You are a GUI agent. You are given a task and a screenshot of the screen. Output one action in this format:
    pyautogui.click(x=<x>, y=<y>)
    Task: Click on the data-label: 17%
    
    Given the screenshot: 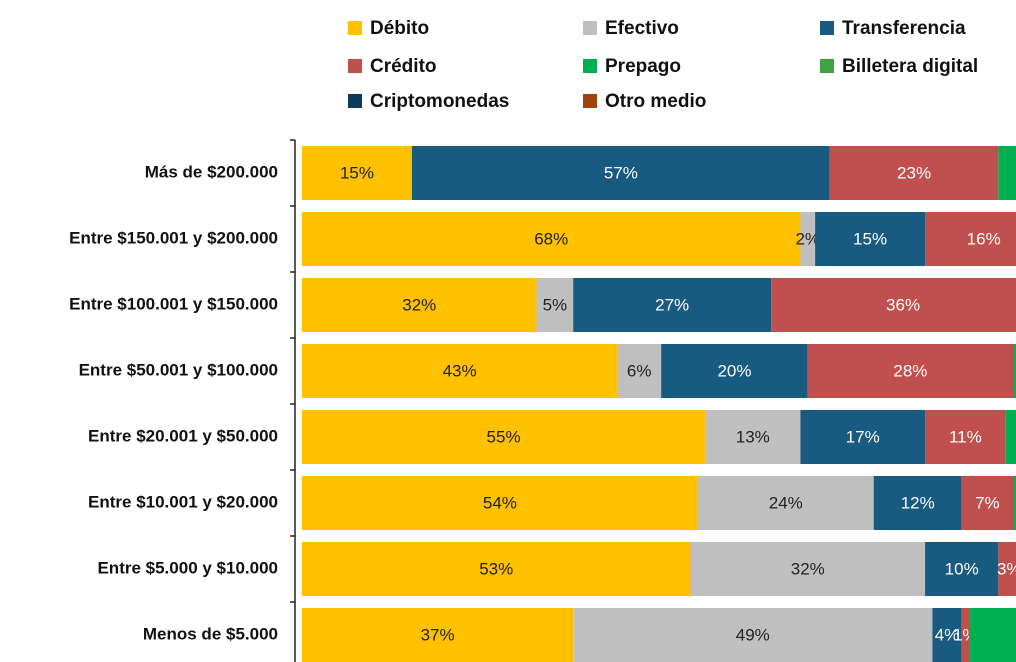 What is the action you would take?
    pyautogui.click(x=863, y=436)
    